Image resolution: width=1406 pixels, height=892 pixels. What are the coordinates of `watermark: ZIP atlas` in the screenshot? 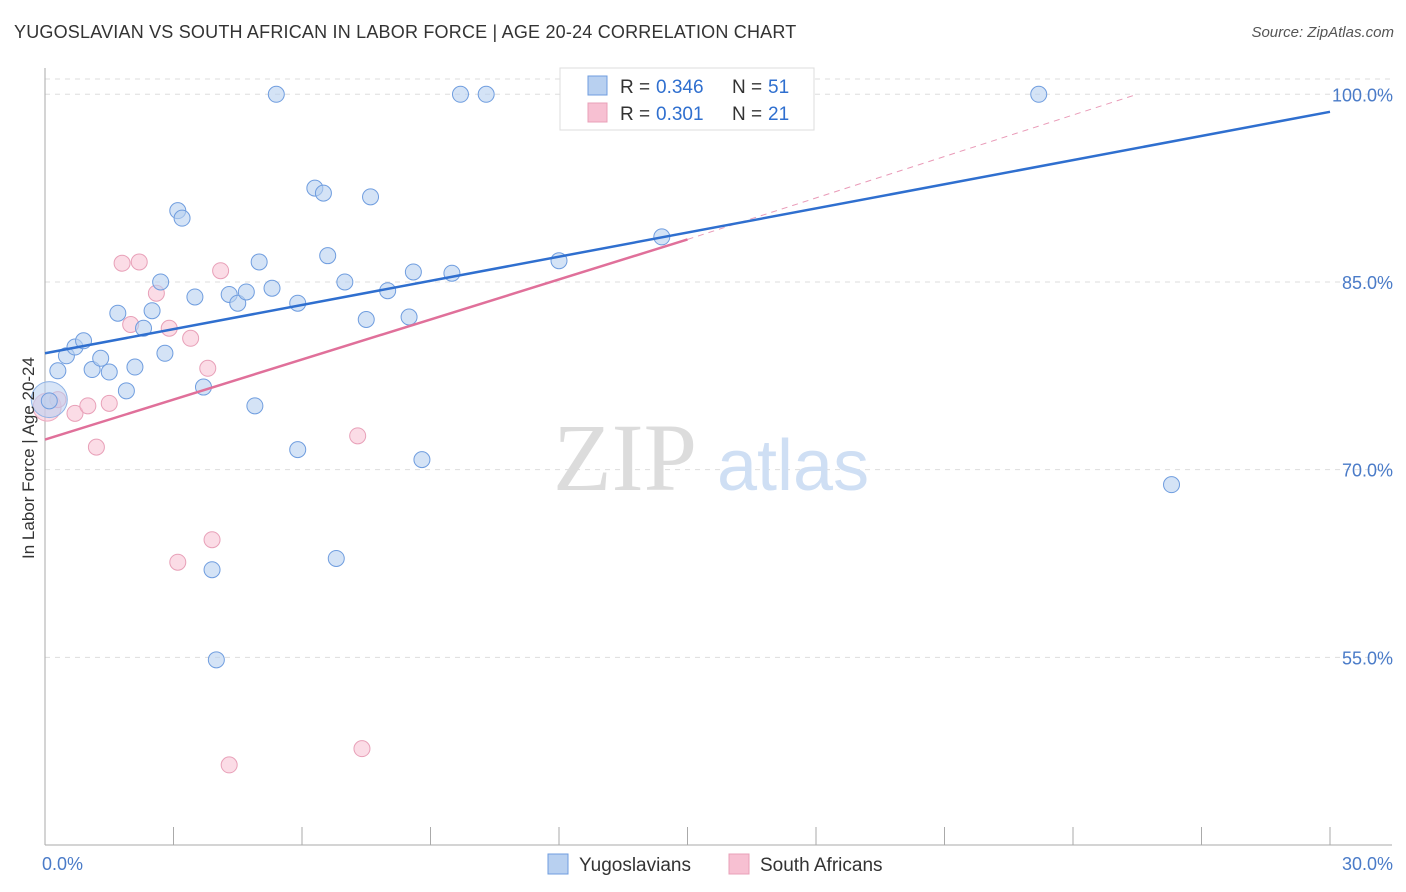 It's located at (711, 457).